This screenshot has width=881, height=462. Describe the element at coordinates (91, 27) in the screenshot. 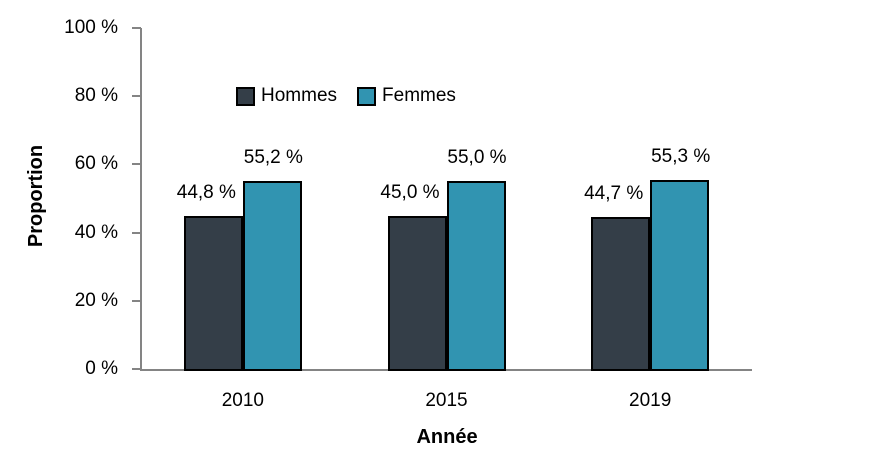

I see `y-tick-label: 100 %` at that location.